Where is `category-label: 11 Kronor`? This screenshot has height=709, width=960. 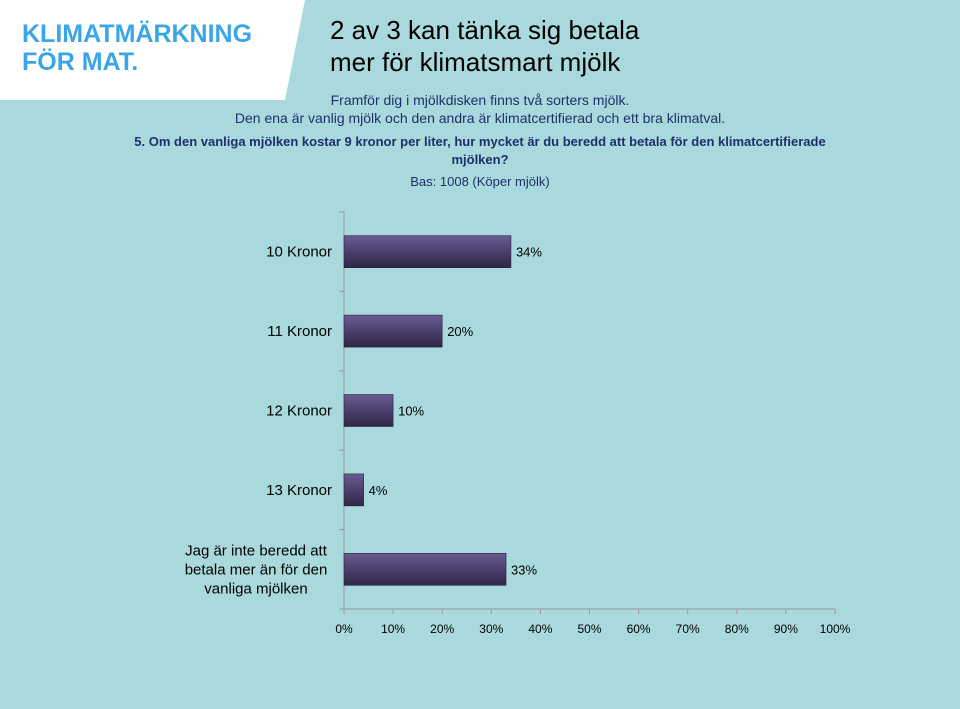
category-label: 11 Kronor is located at coordinates (299, 331).